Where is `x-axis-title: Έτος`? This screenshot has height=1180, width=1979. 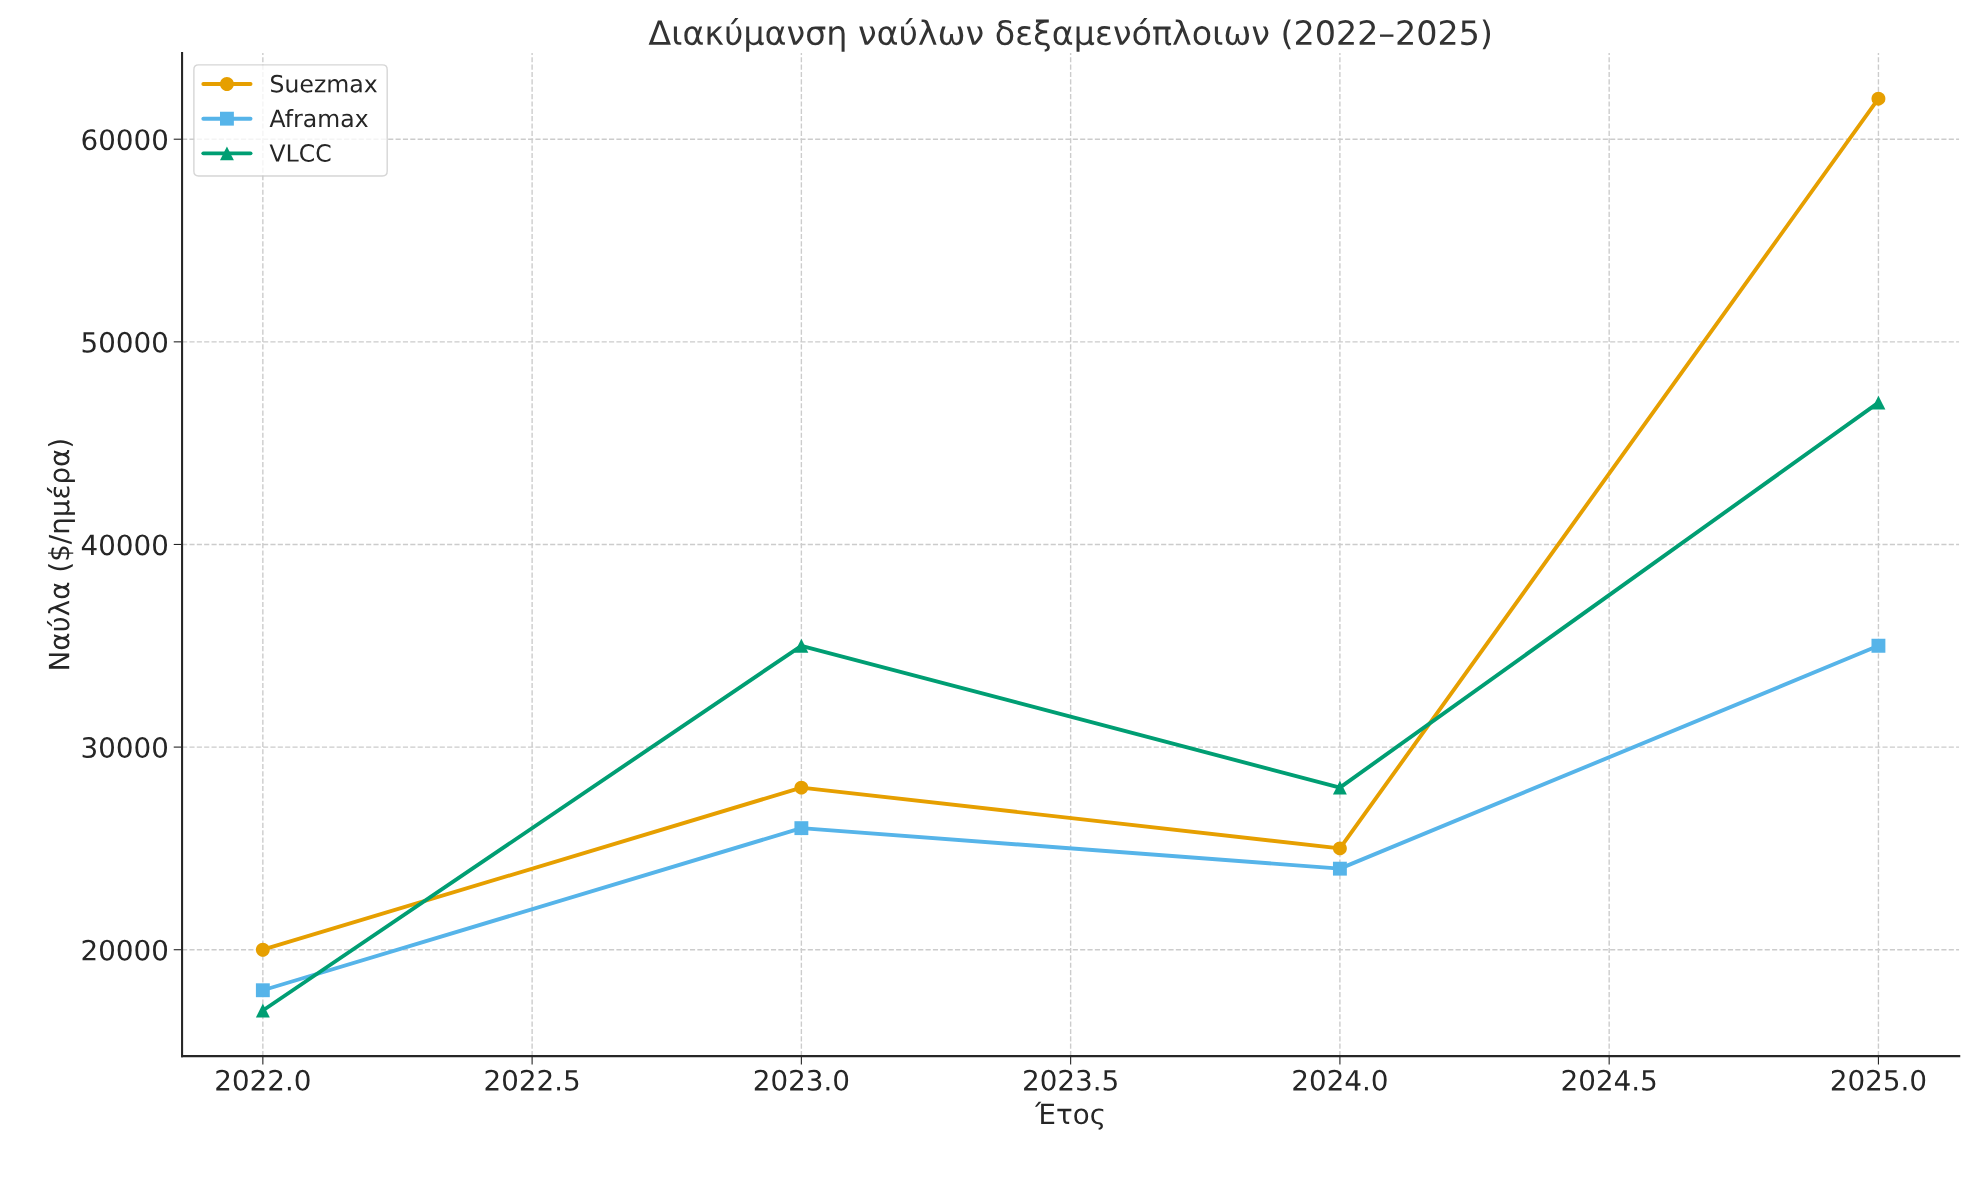 x-axis-title: Έτος is located at coordinates (1069, 1115).